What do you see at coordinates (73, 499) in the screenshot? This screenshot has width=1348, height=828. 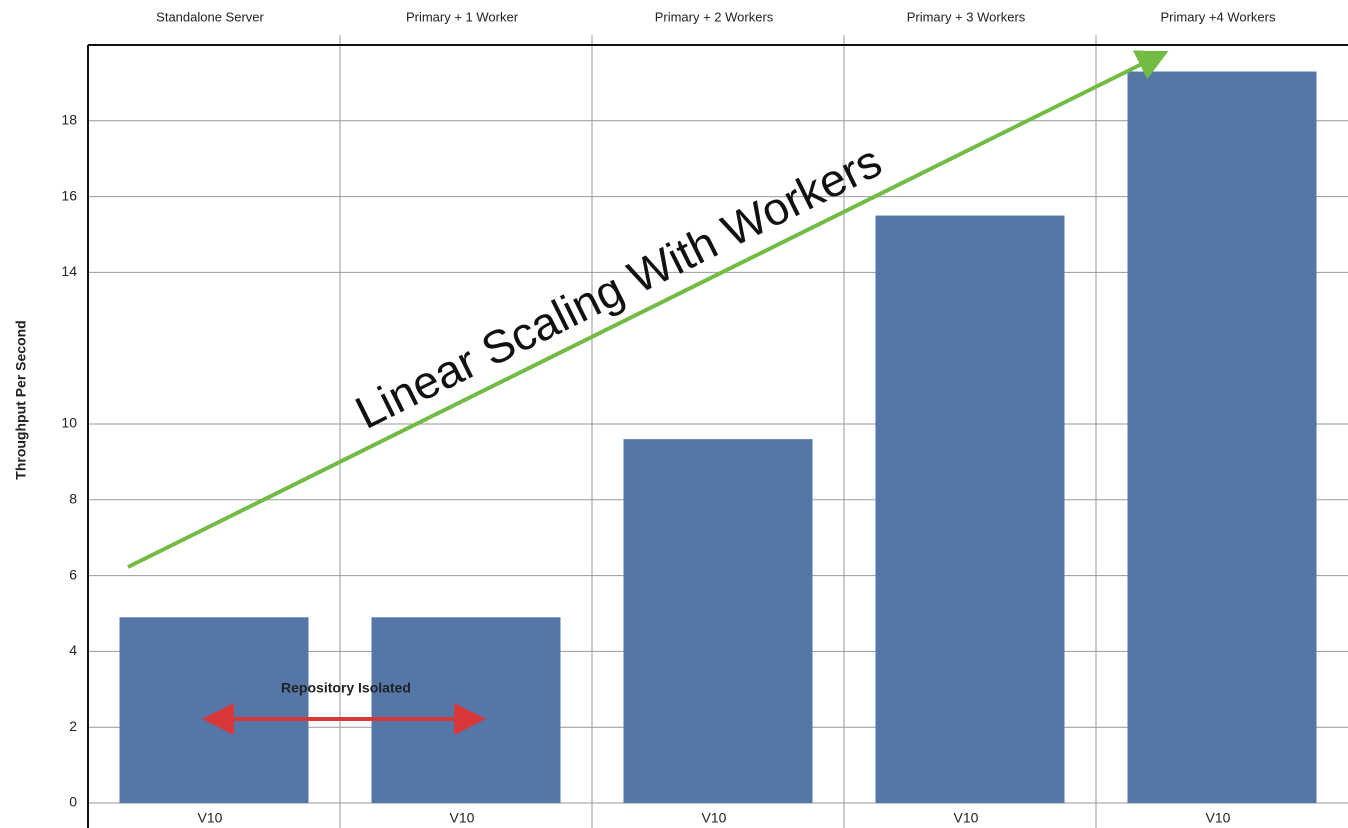 I see `y-tick-label: 8` at bounding box center [73, 499].